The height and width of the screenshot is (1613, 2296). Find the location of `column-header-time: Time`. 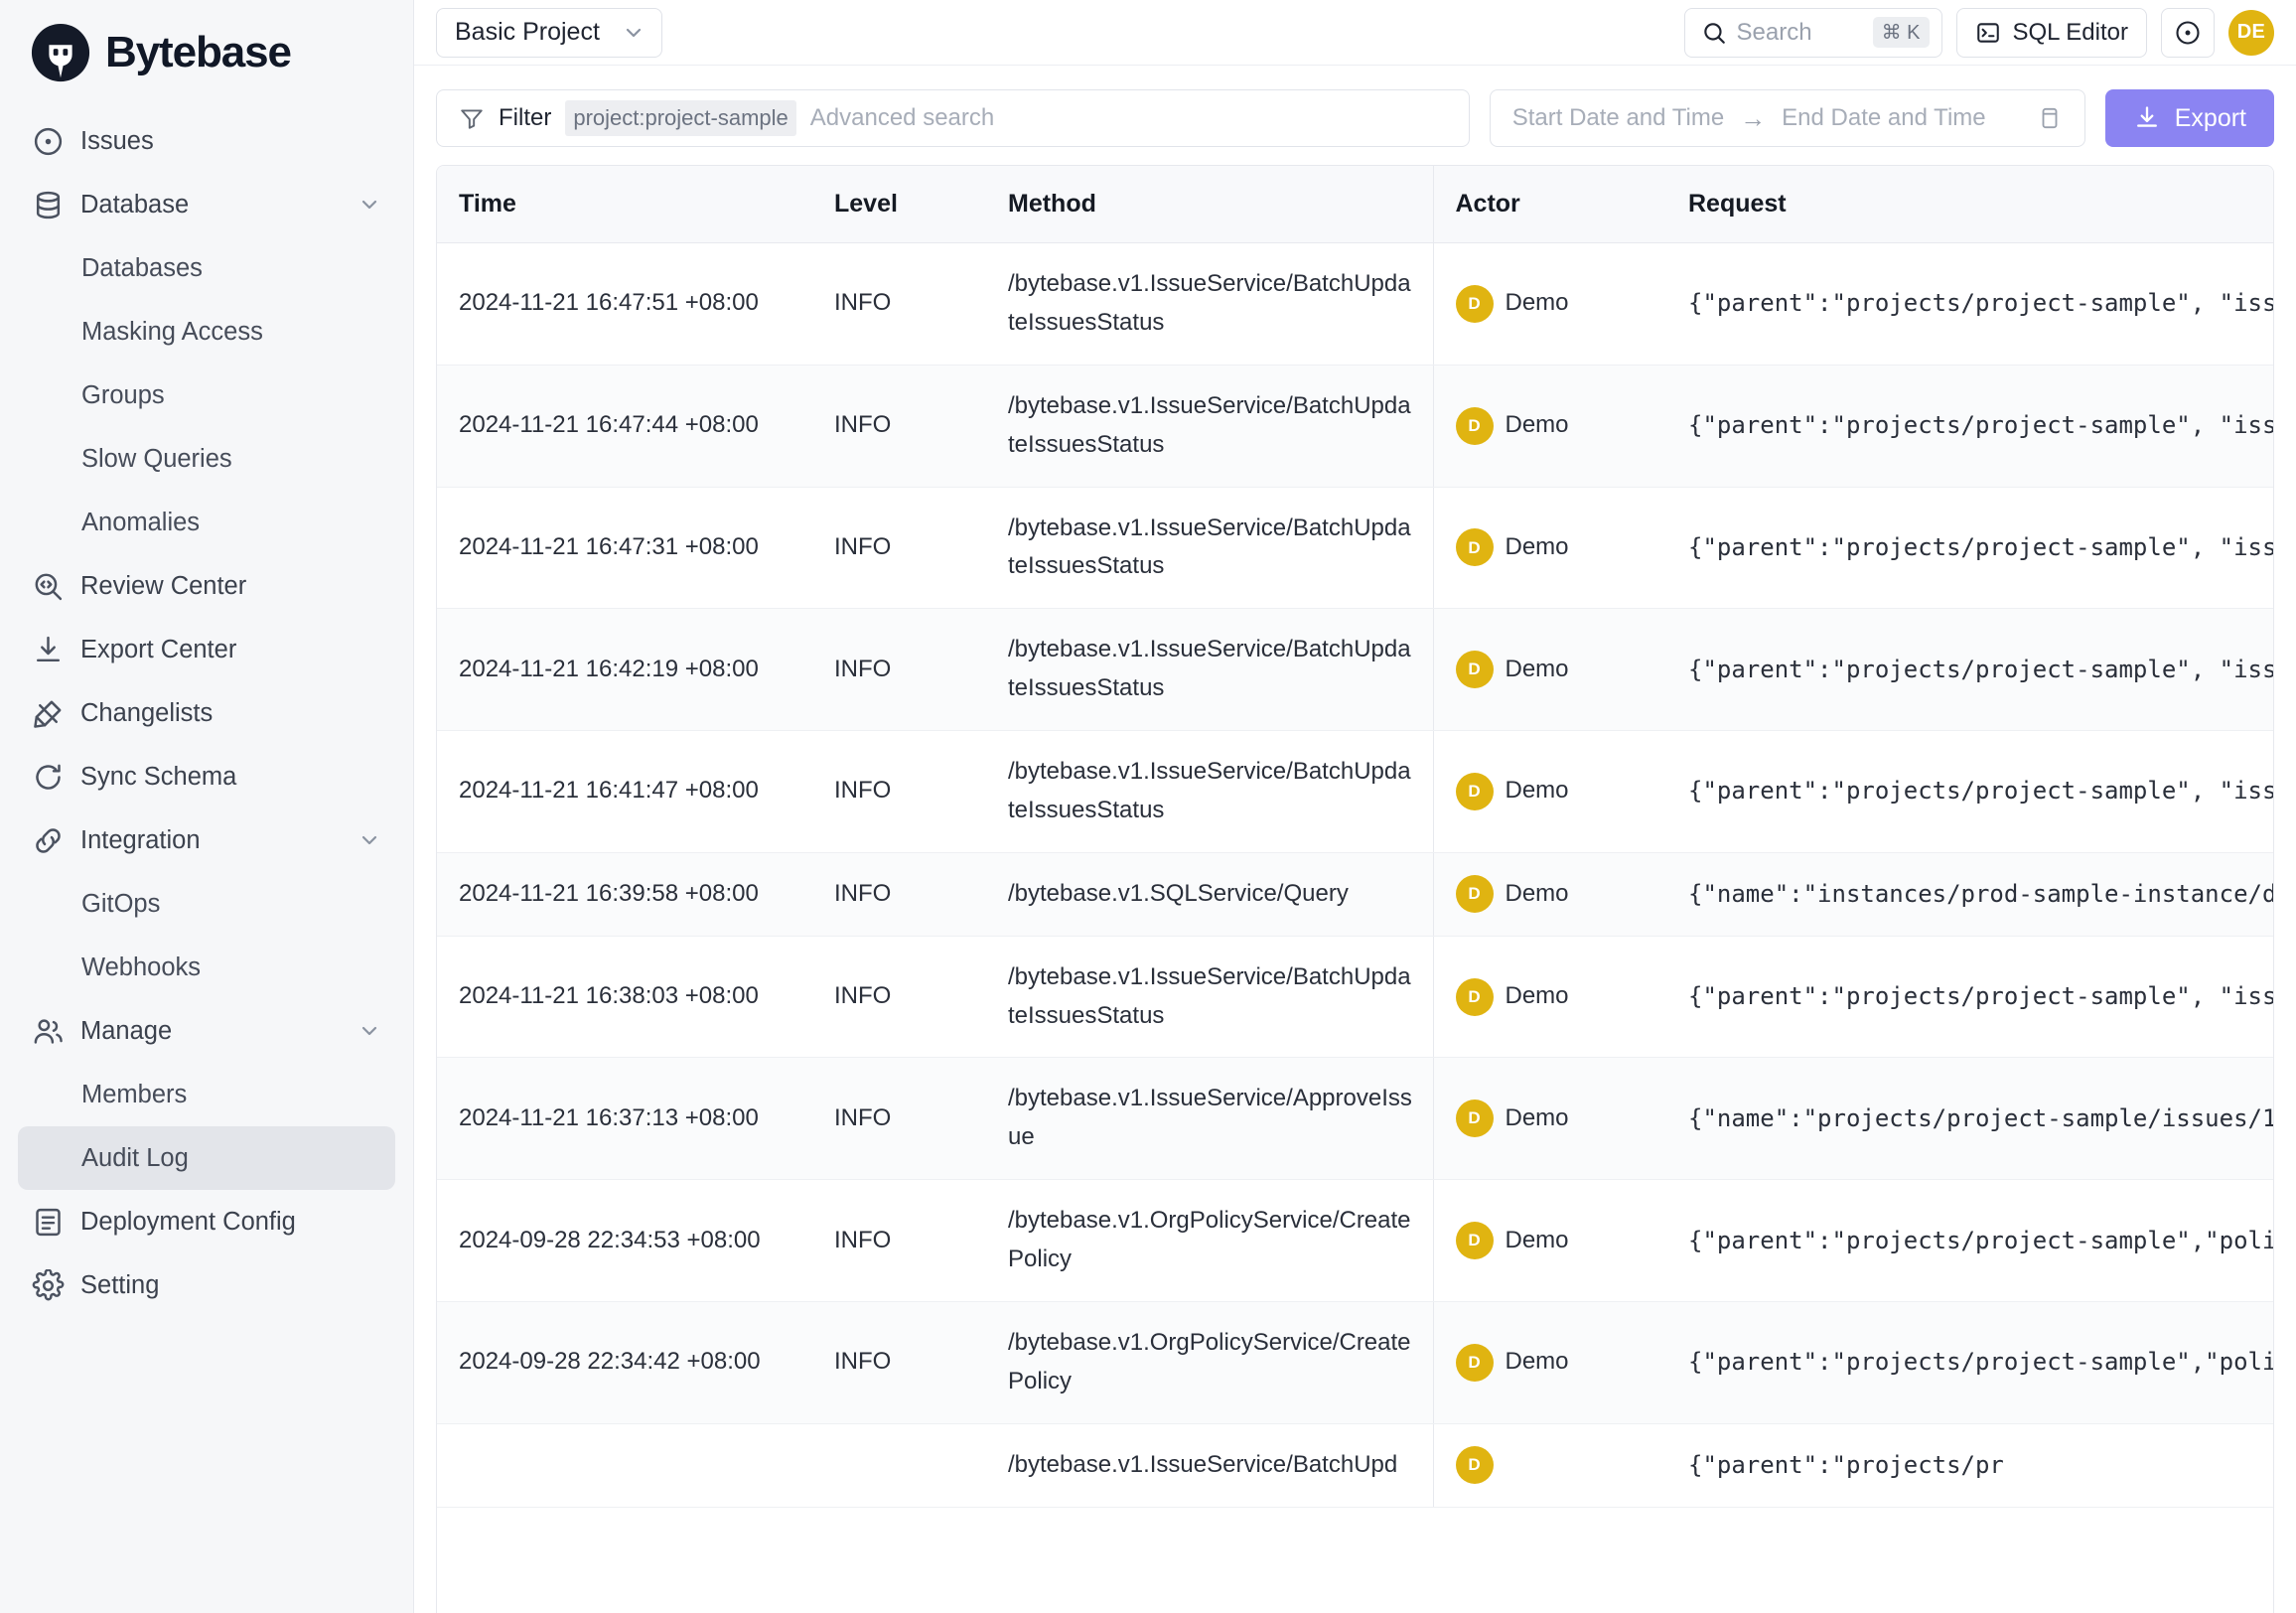

column-header-time: Time is located at coordinates (624, 204).